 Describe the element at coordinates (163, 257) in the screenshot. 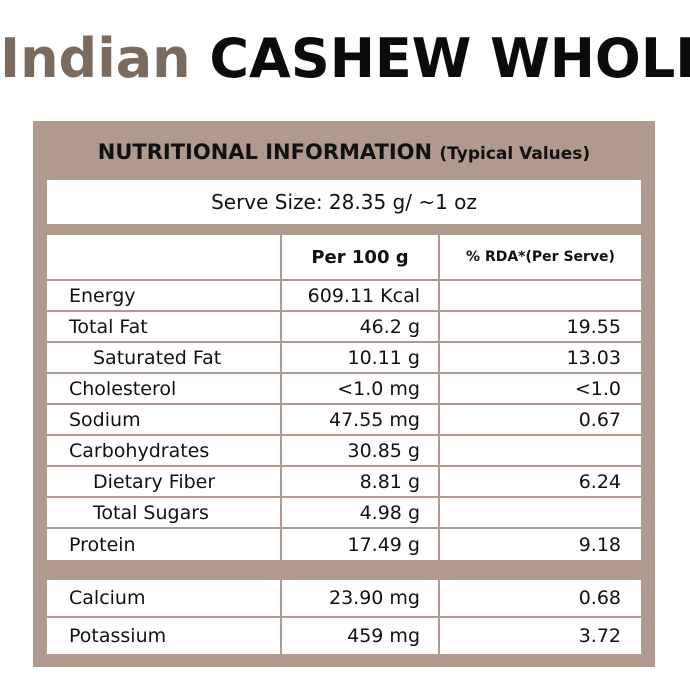

I see `header-name-cell` at that location.